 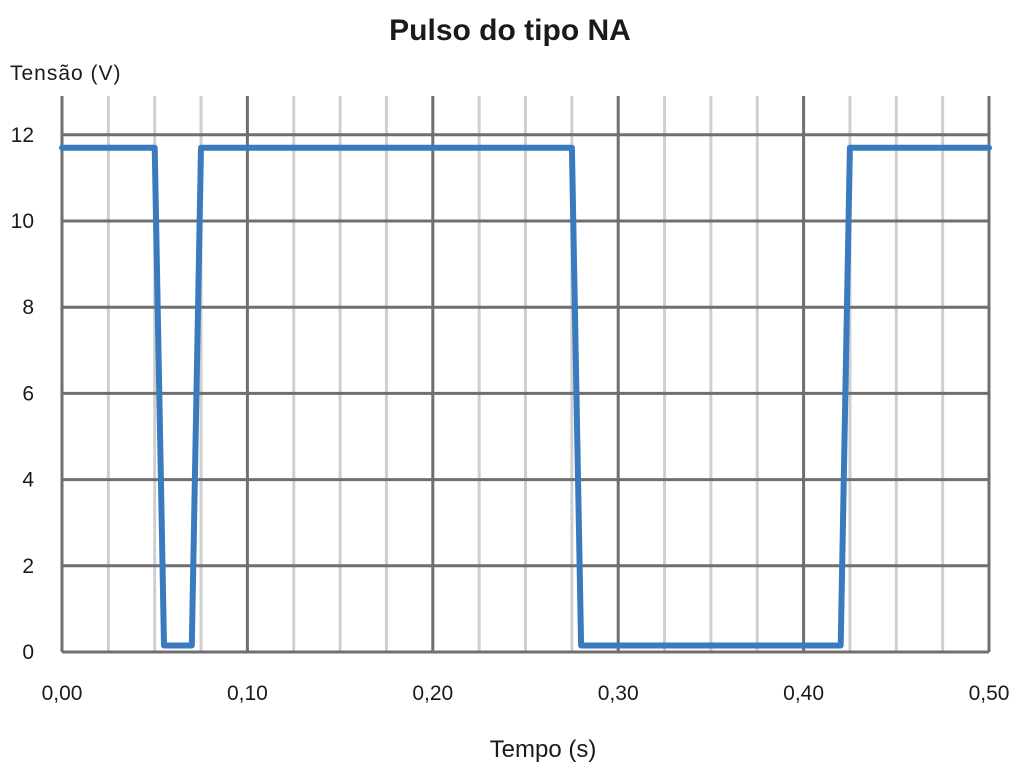 I want to click on x-tick-label: 0,20, so click(x=432, y=693).